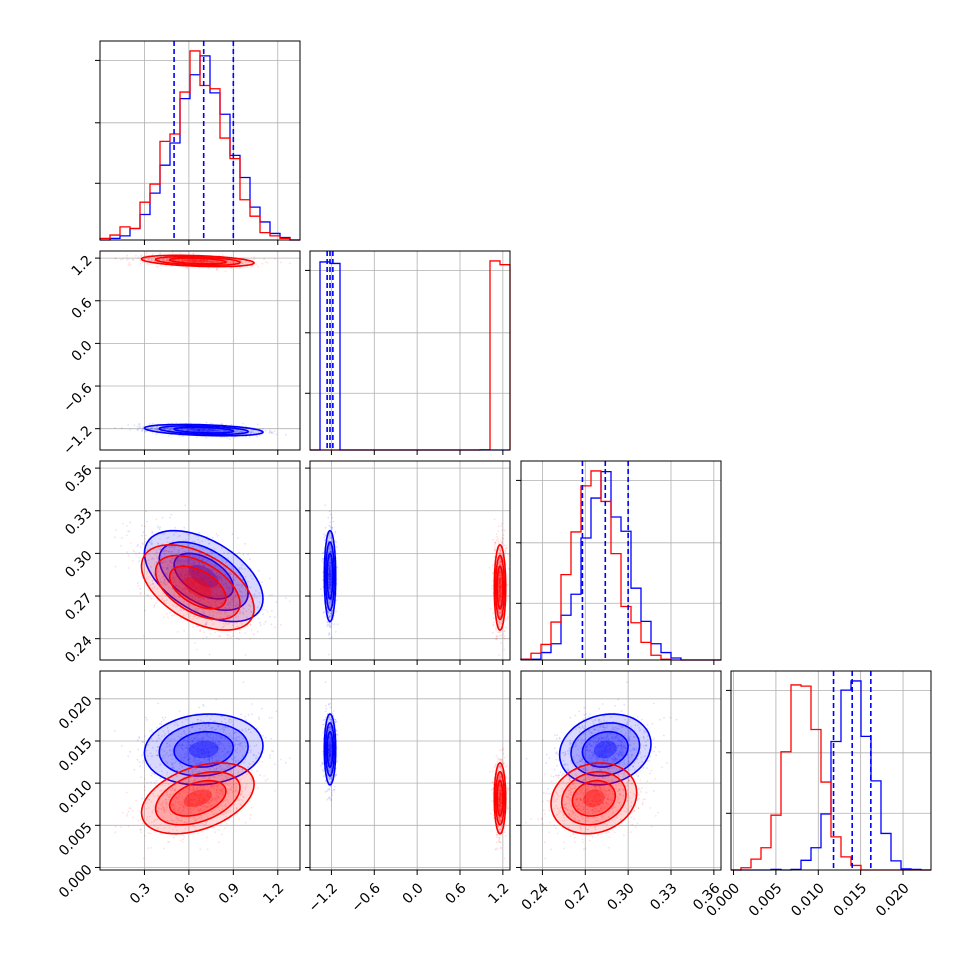  I want to click on x-tick-label-2-2: 0.30, so click(620, 896).